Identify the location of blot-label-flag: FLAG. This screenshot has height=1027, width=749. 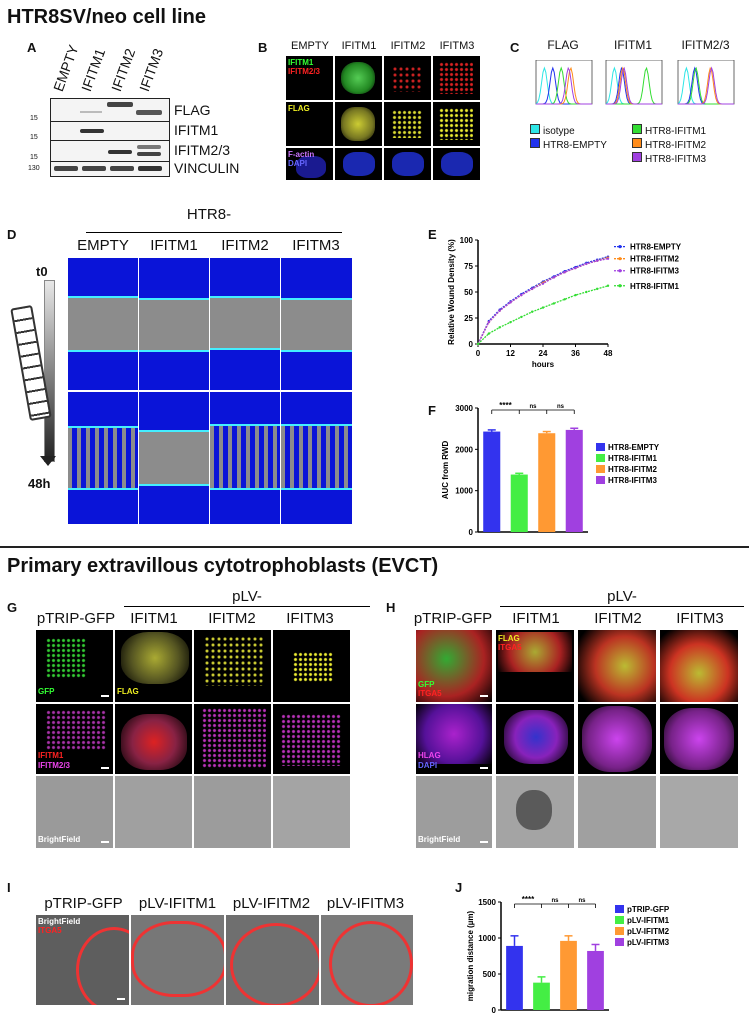
(192, 110).